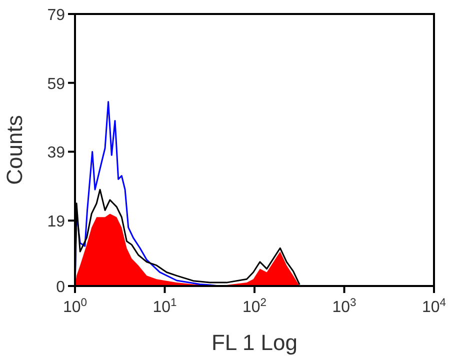 The height and width of the screenshot is (361, 450). Describe the element at coordinates (61, 287) in the screenshot. I see `y-tick-label: 0` at that location.